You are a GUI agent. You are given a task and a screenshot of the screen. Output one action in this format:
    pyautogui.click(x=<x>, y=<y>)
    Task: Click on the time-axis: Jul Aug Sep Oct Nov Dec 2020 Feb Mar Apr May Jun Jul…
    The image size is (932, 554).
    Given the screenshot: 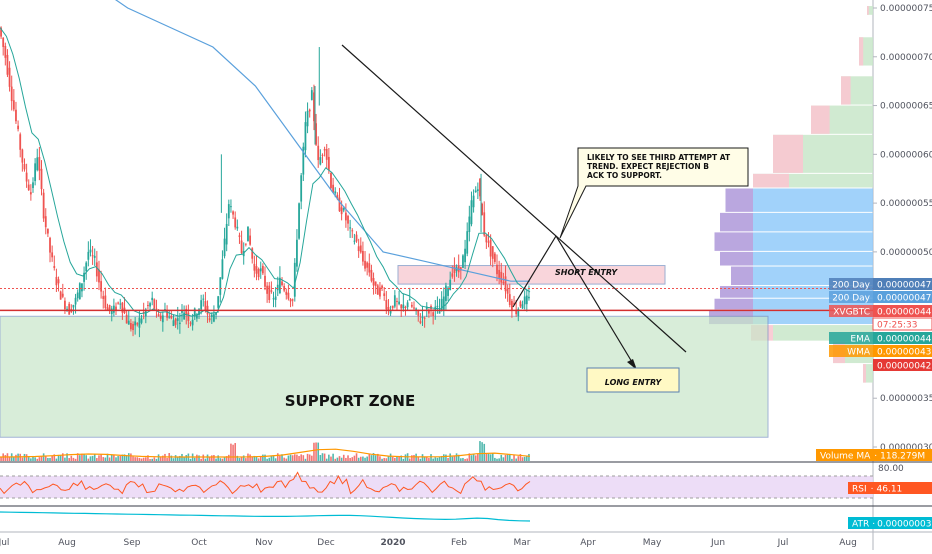 What is the action you would take?
    pyautogui.click(x=428, y=543)
    